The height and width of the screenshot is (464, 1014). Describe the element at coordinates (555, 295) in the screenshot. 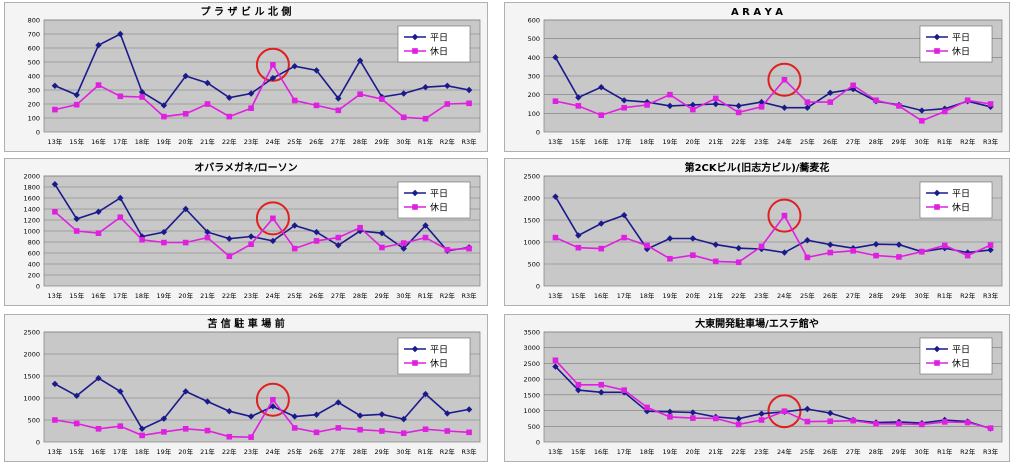

I see `chart4-xtick-label: 13年` at that location.